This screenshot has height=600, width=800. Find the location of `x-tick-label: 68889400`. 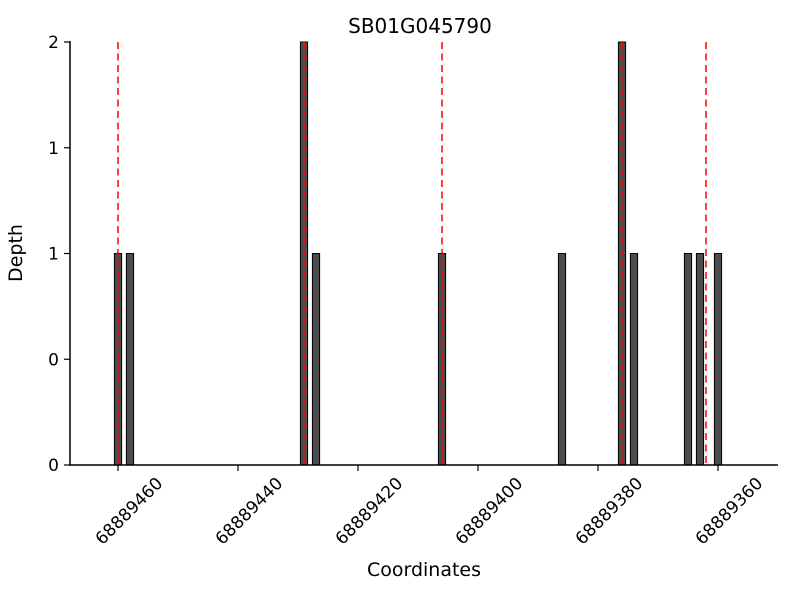

x-tick-label: 68889400 is located at coordinates (489, 511).